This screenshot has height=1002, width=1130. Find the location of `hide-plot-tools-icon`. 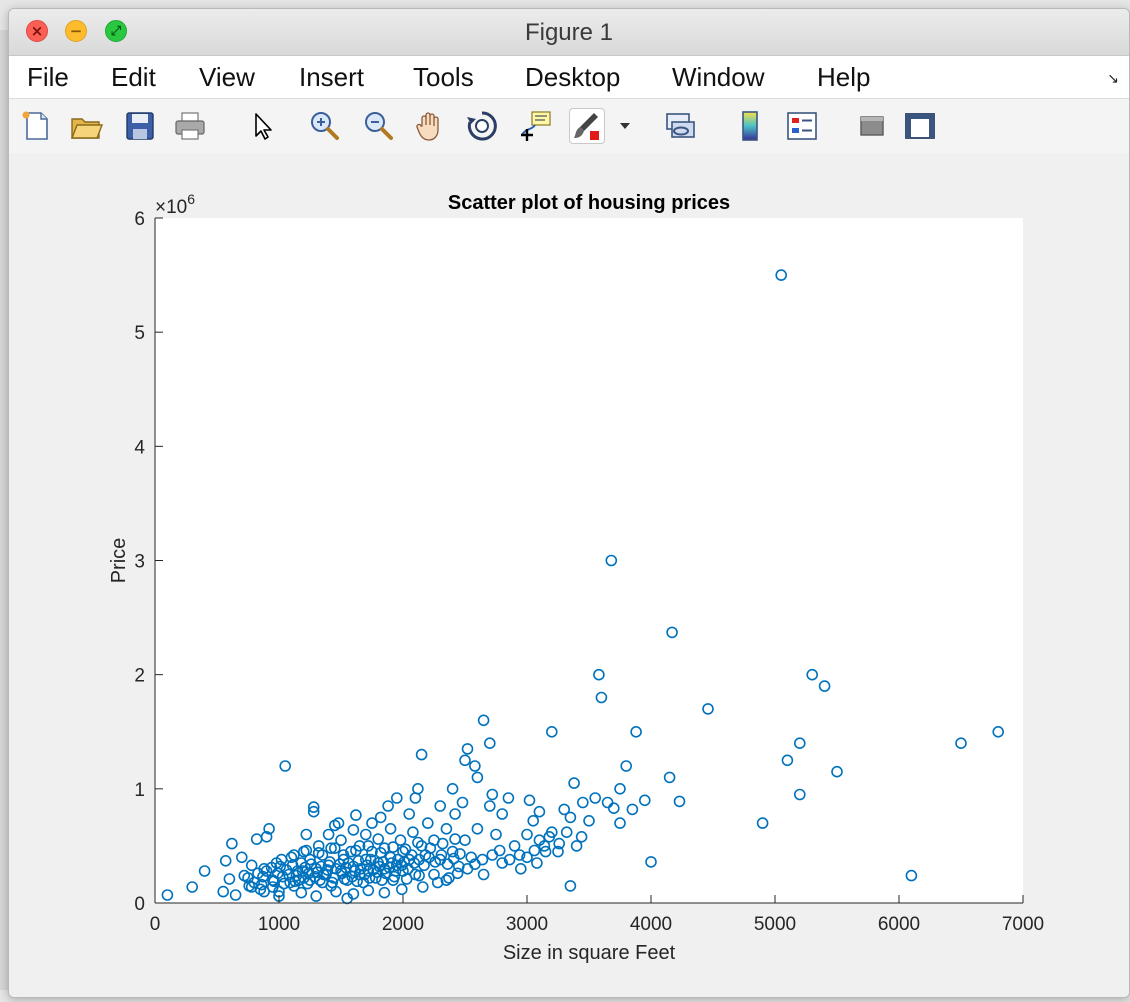

hide-plot-tools-icon is located at coordinates (872, 126).